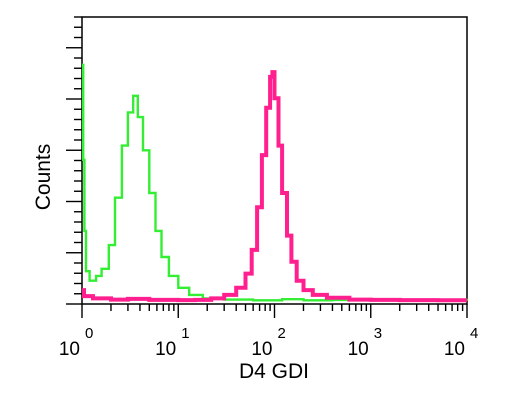 This screenshot has width=528, height=404. I want to click on x-tick-exponent: 2, so click(282, 333).